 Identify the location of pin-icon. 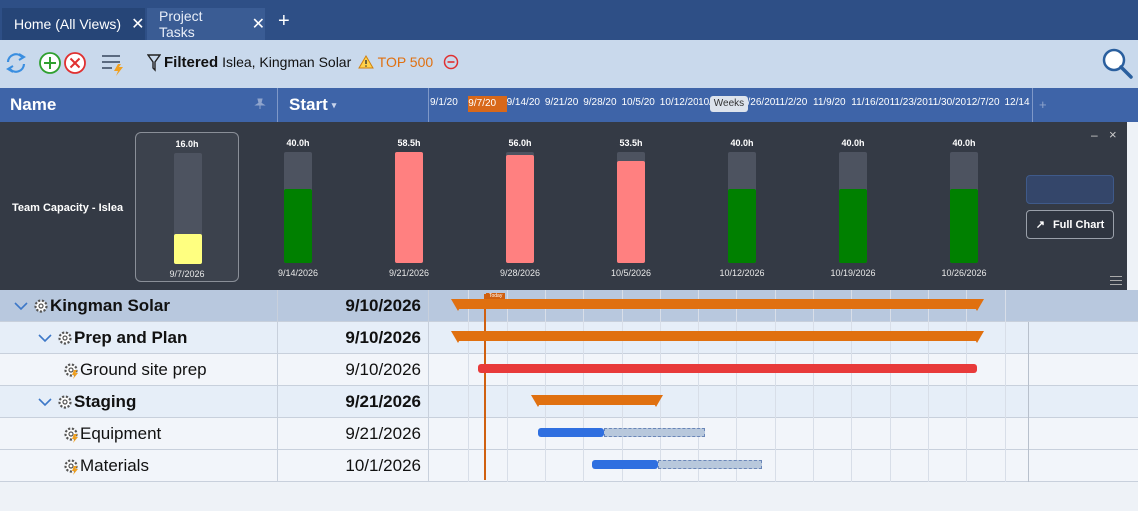
(260, 104).